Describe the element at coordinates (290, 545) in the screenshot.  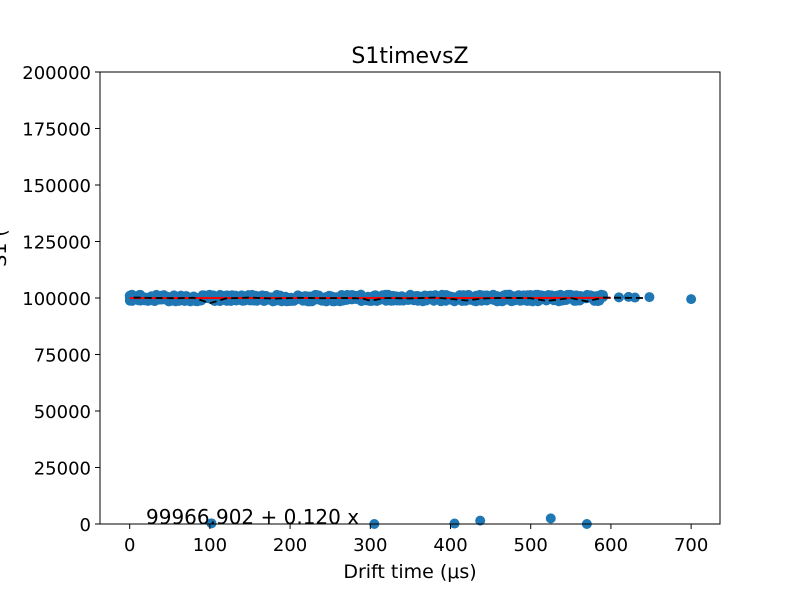
I see `x-tick-label: 200` at that location.